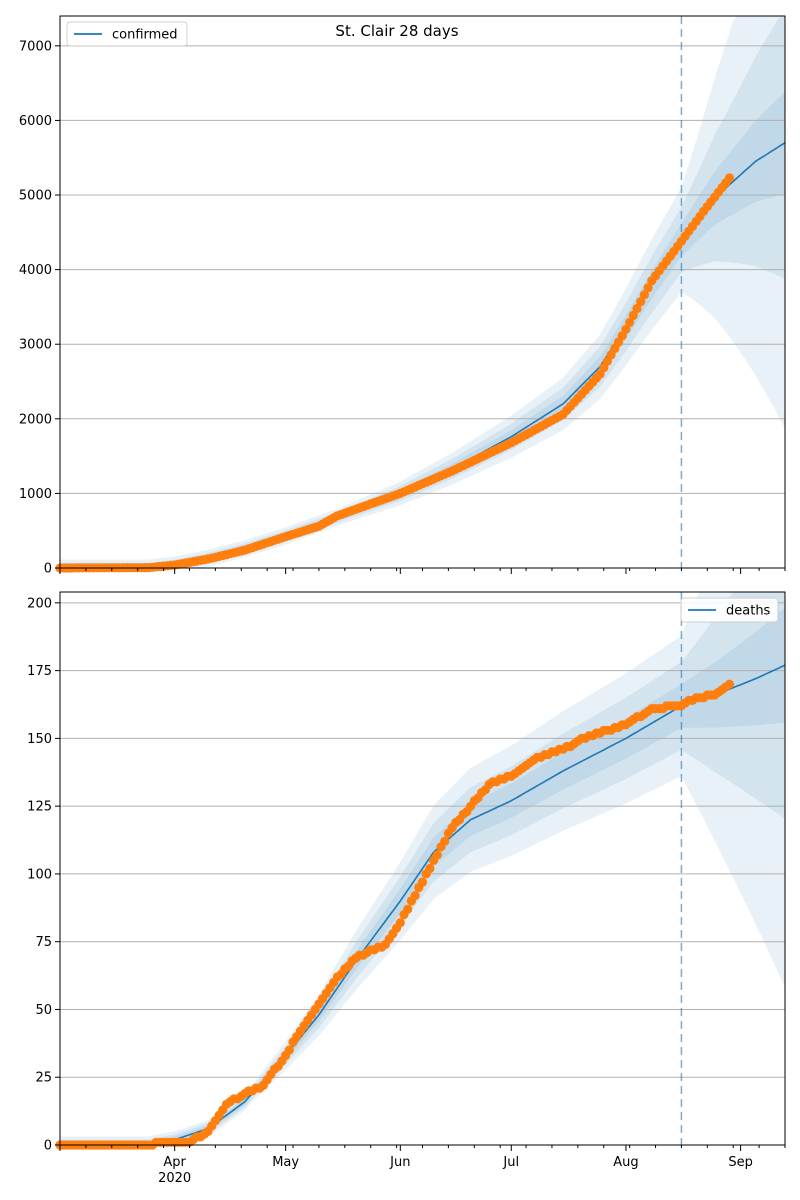  Describe the element at coordinates (43, 1078) in the screenshot. I see `y-tick-label: 25` at that location.